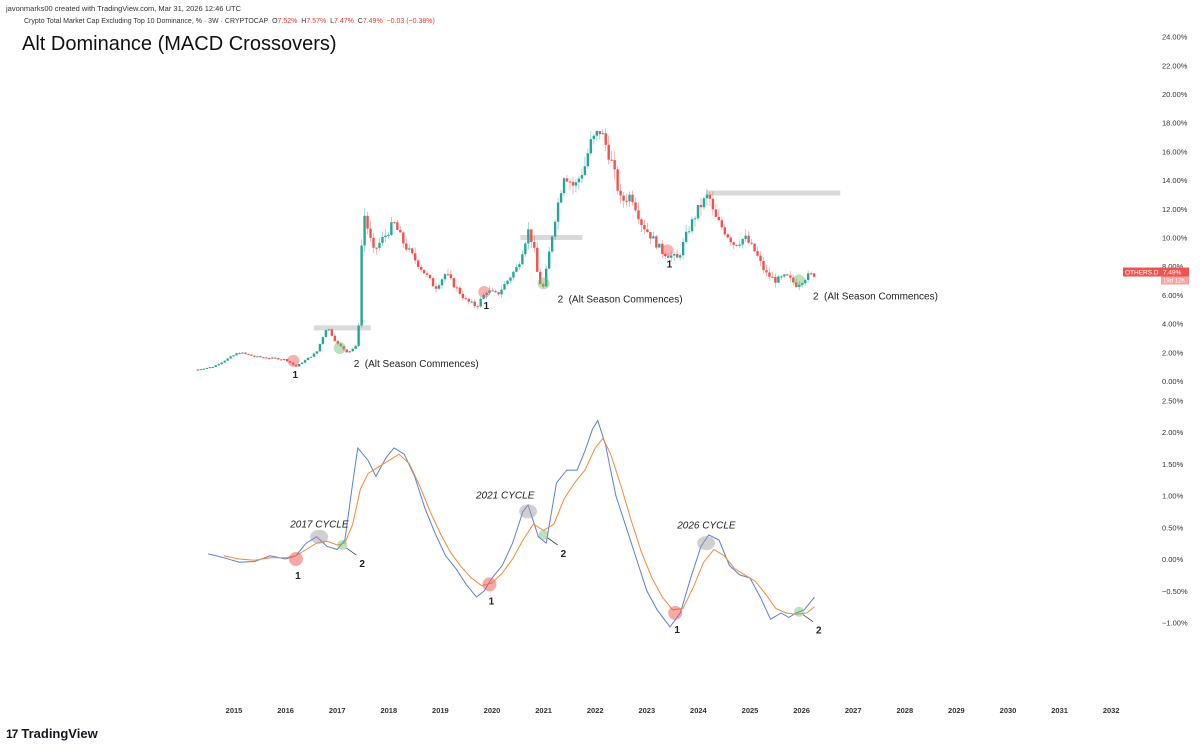  Describe the element at coordinates (552, 541) in the screenshot. I see `arrow-line` at that location.